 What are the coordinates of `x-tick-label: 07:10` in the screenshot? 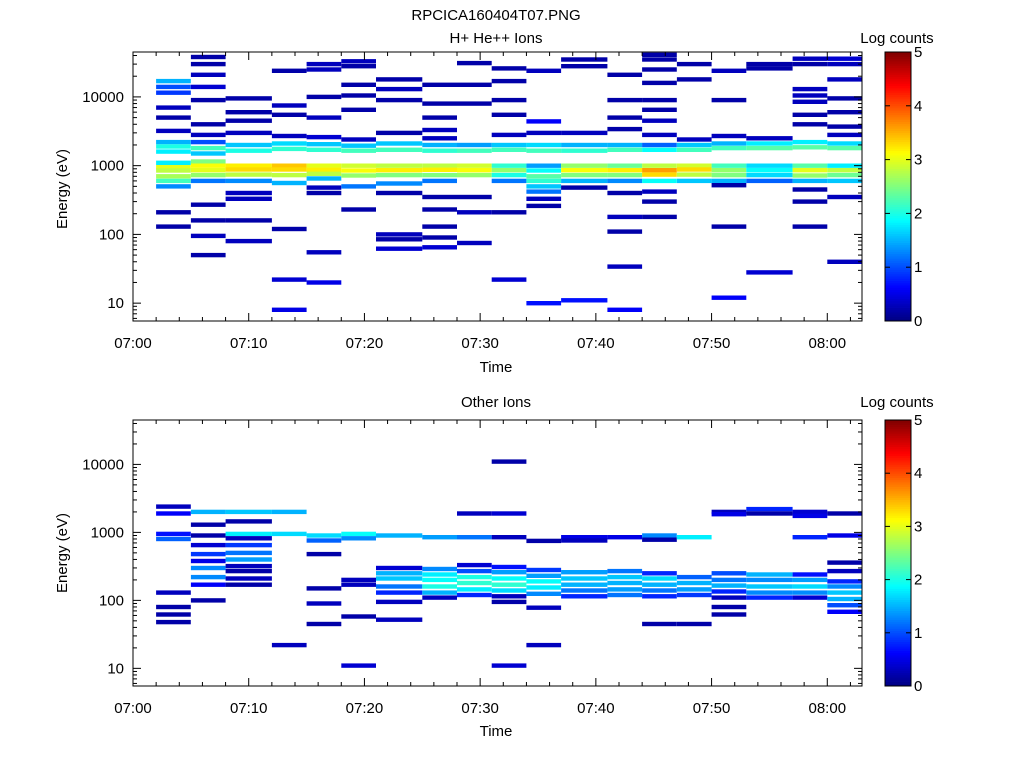 It's located at (249, 343).